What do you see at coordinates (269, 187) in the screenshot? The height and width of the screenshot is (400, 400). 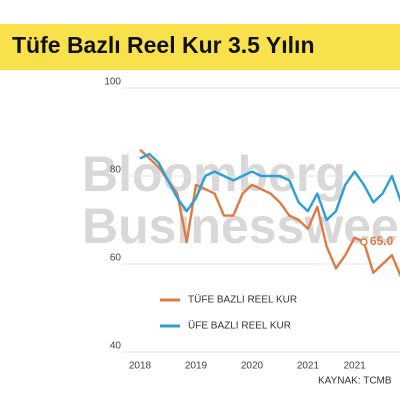 I see `series-line` at bounding box center [269, 187].